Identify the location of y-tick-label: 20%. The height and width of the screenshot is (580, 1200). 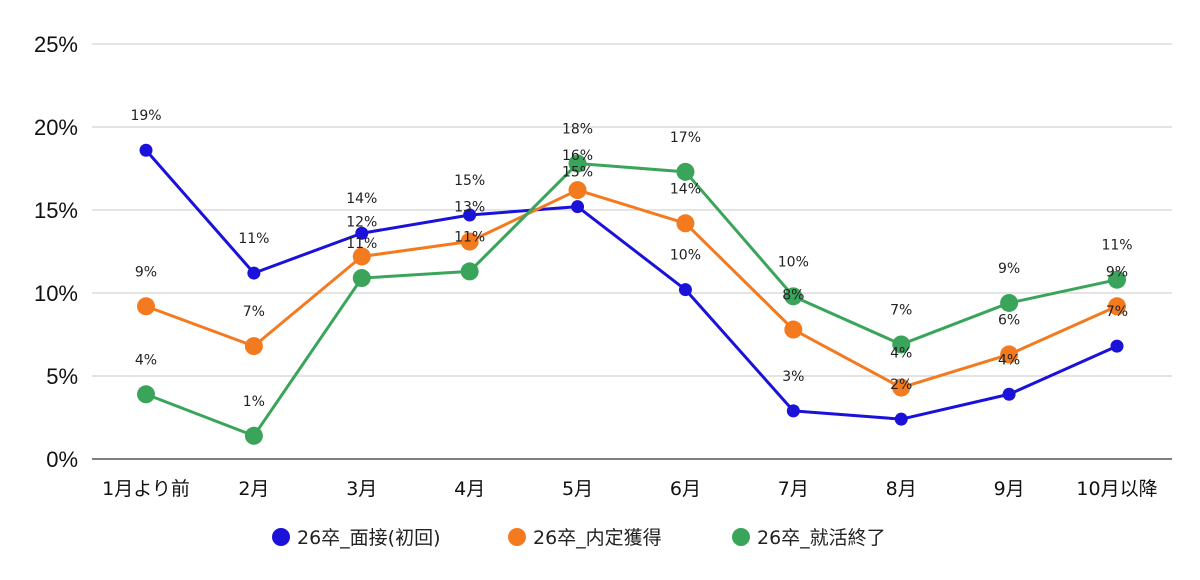
(56, 127).